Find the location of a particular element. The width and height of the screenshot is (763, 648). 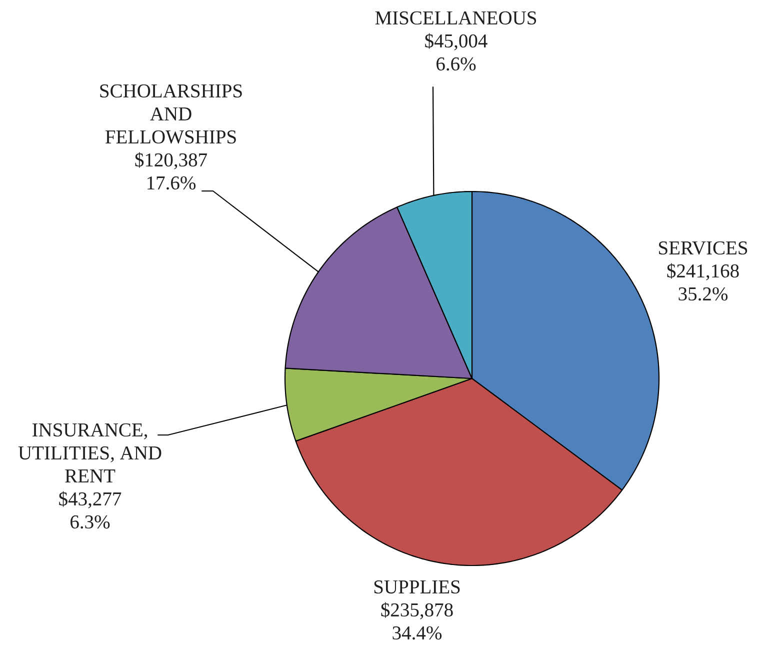

slice-label: SUPPLIES is located at coordinates (417, 587).